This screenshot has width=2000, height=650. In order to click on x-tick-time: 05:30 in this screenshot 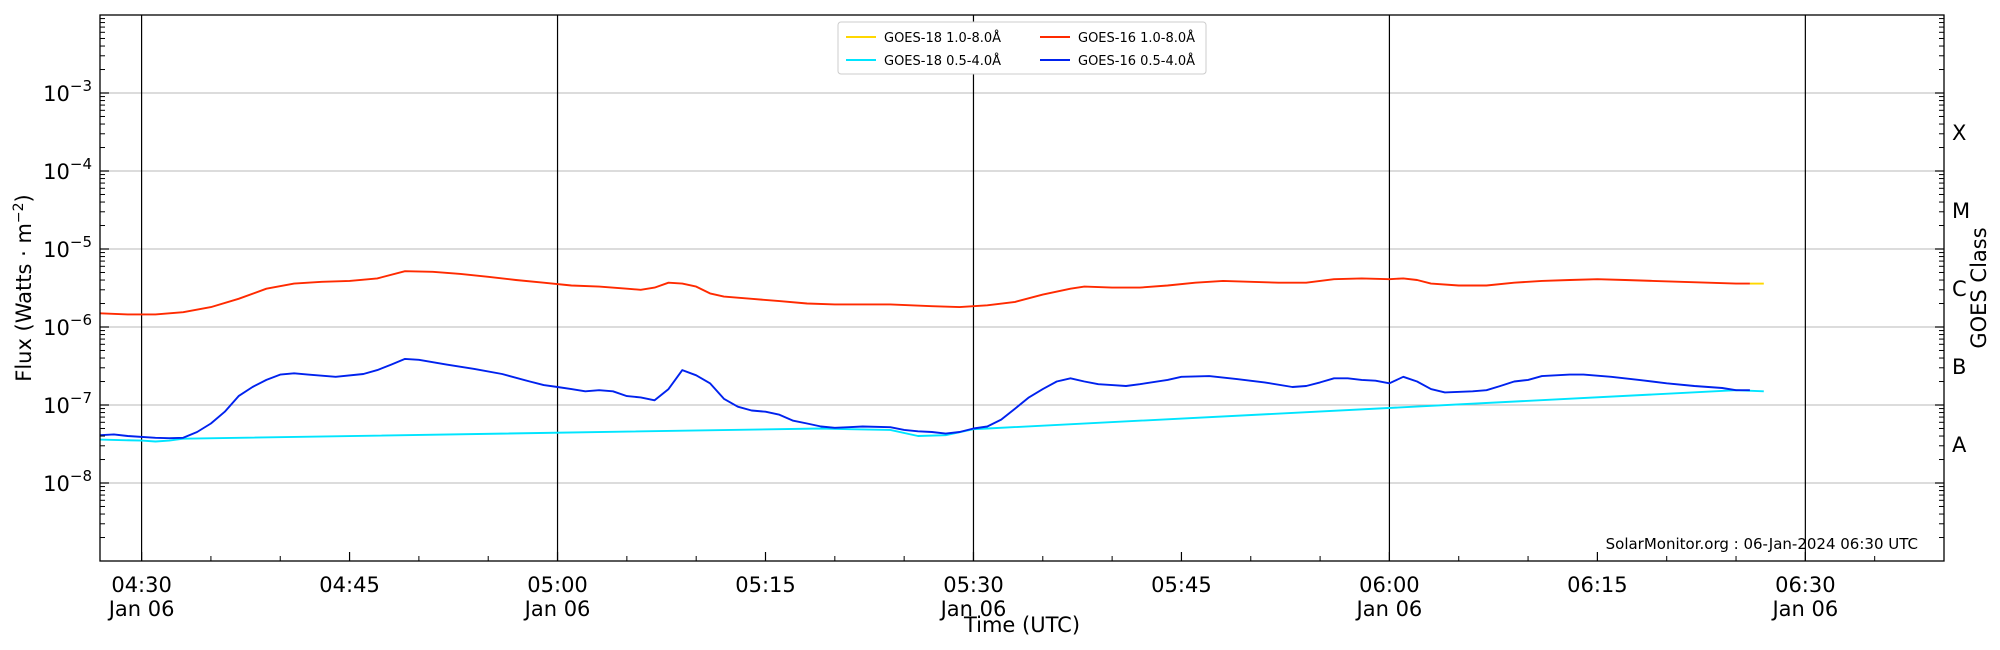, I will do `click(973, 585)`.